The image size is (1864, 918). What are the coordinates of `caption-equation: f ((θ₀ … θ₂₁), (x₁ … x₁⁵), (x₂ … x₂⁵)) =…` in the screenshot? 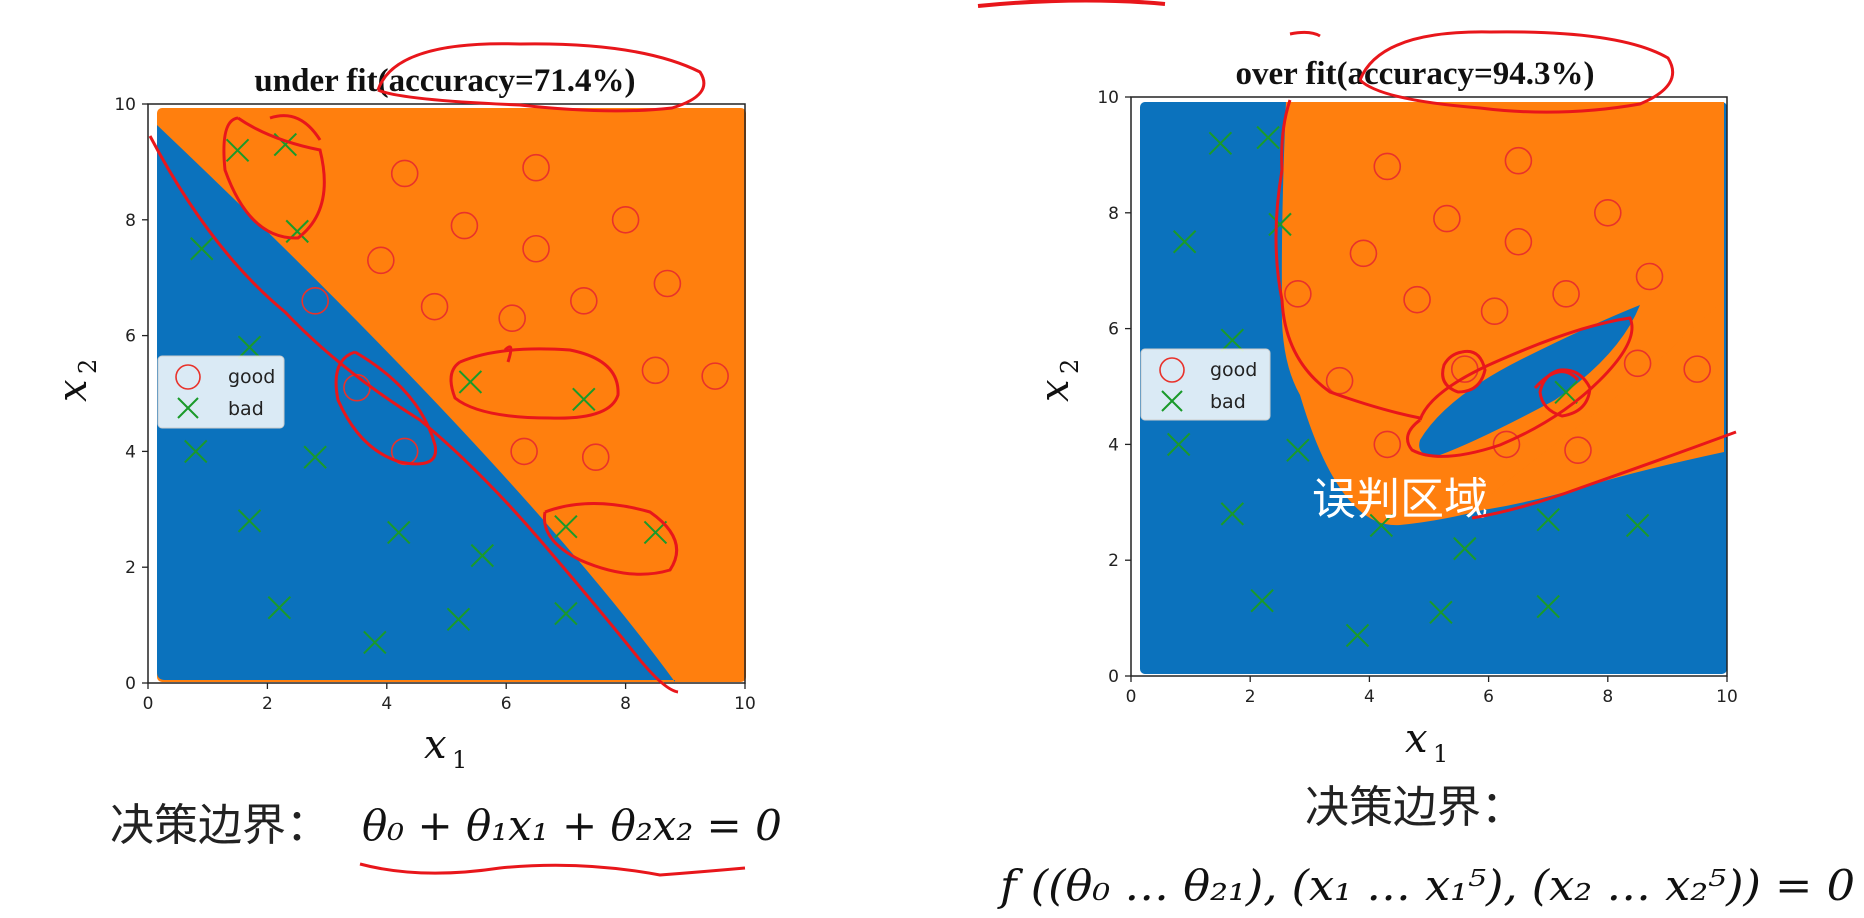 It's located at (1426, 885).